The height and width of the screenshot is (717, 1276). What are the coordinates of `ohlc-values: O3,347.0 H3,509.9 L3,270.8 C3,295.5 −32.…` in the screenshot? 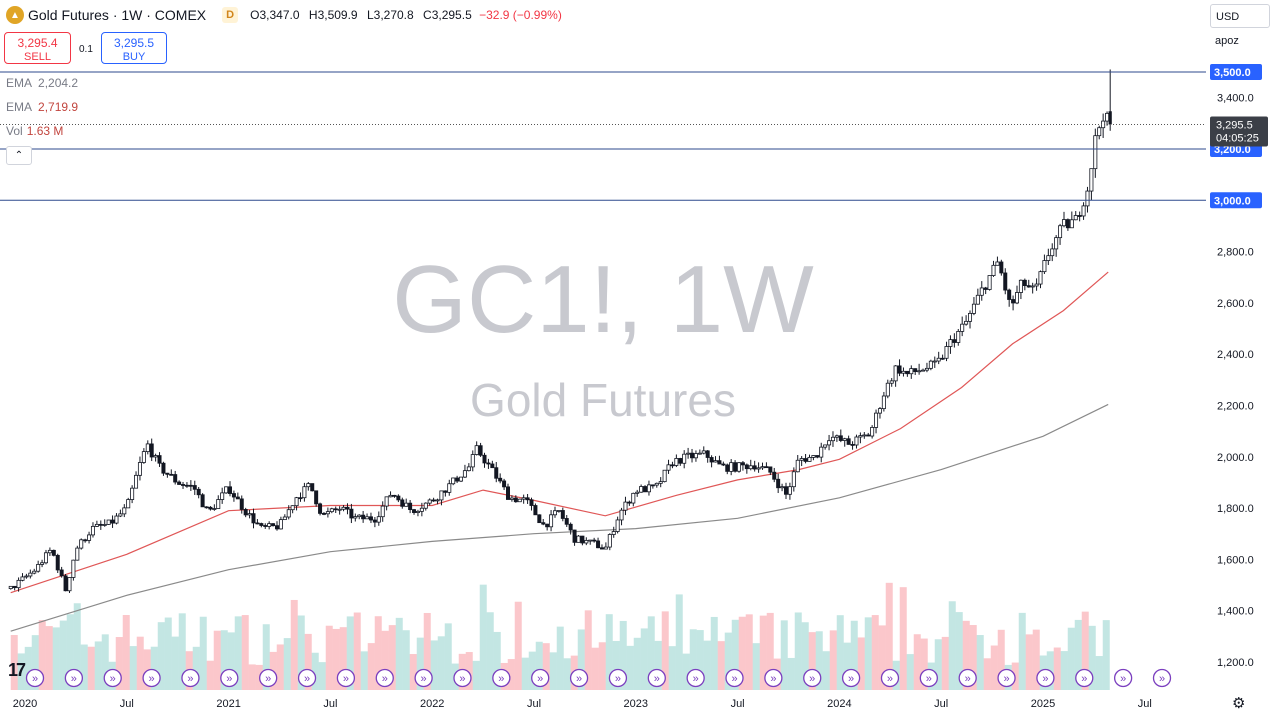 It's located at (405, 15).